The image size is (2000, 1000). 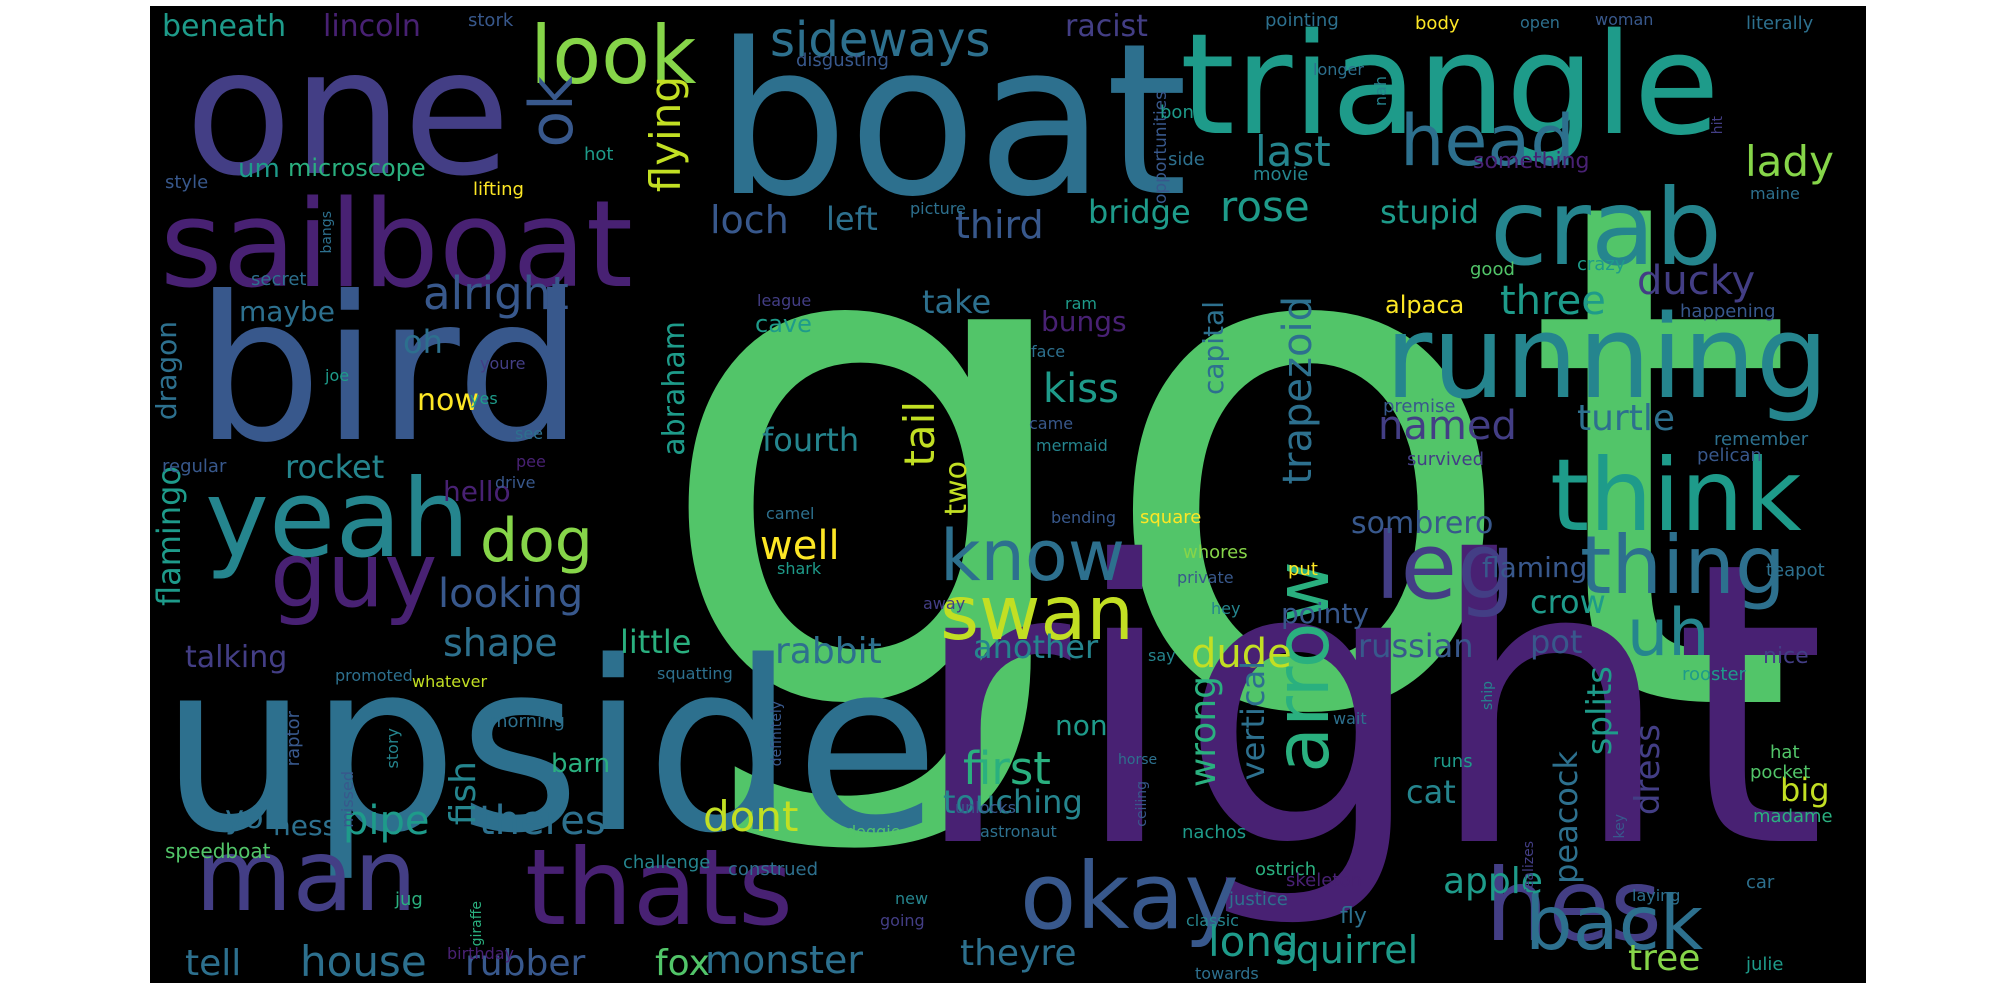 What do you see at coordinates (912, 898) in the screenshot?
I see `word-new: new` at bounding box center [912, 898].